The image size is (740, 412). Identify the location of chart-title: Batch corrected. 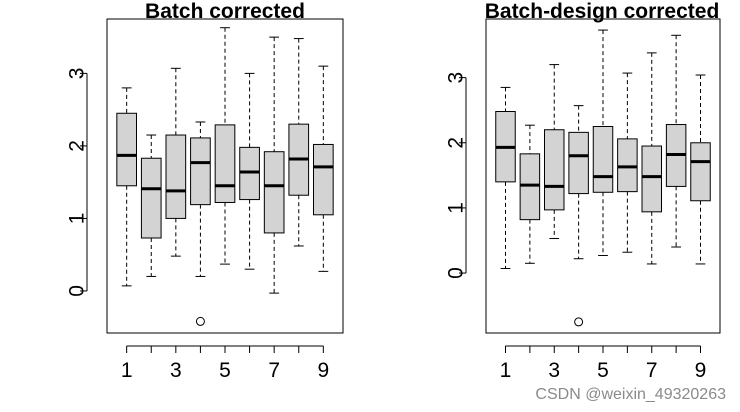
(225, 11).